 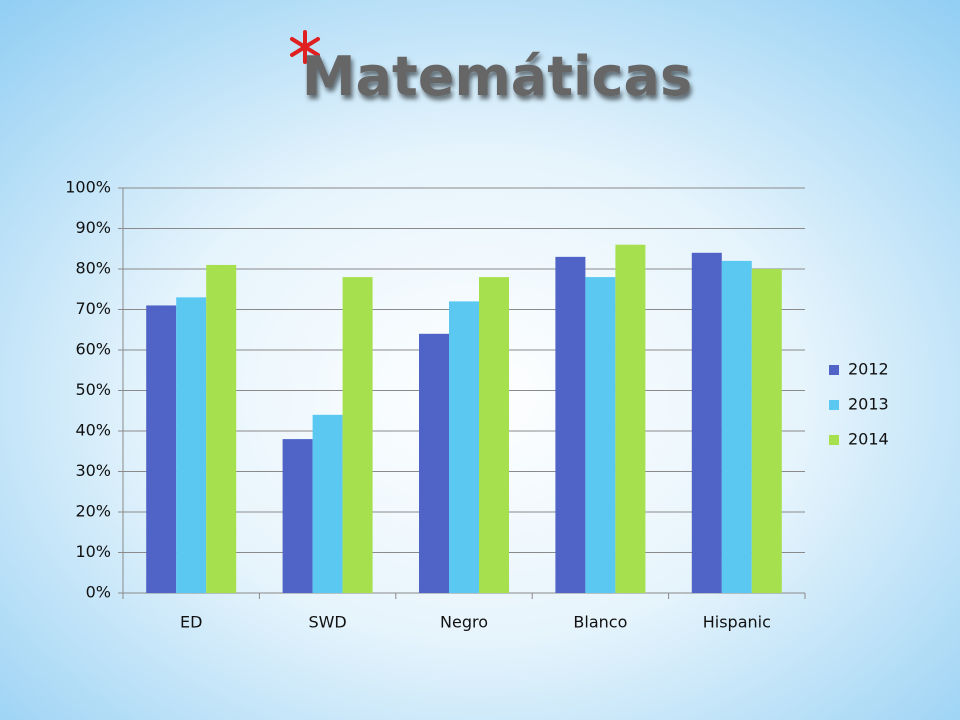 I want to click on y-tick-label: 60%, so click(x=93, y=349).